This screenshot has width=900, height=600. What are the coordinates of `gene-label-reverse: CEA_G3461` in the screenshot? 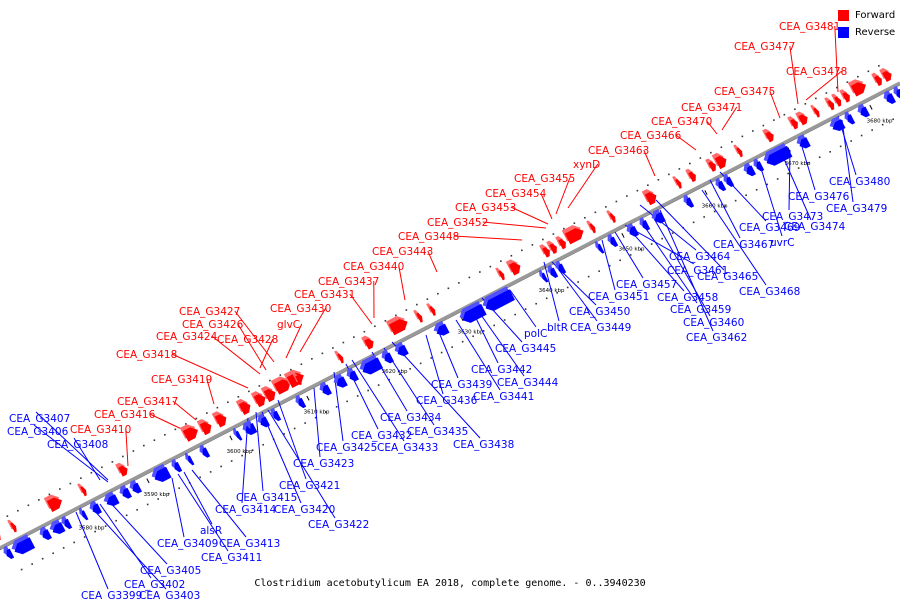 It's located at (697, 271).